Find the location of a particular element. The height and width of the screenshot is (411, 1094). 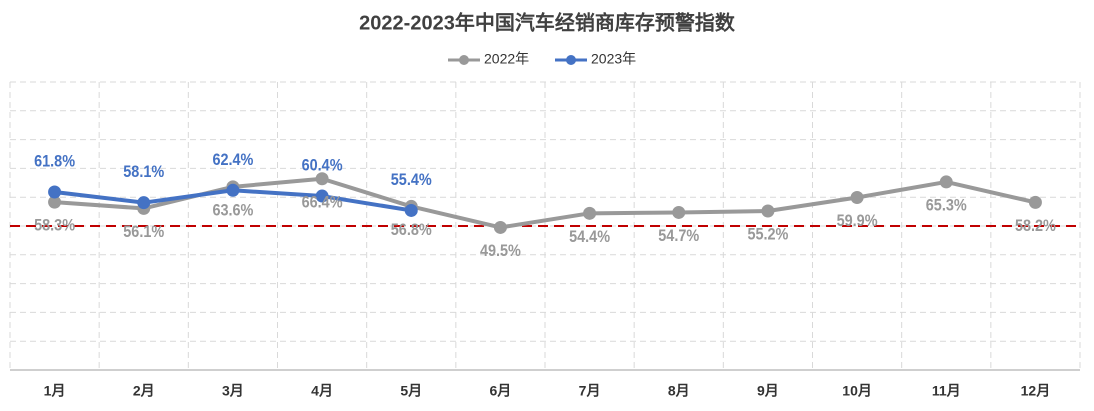

x-tick-label: 10月 is located at coordinates (857, 391).